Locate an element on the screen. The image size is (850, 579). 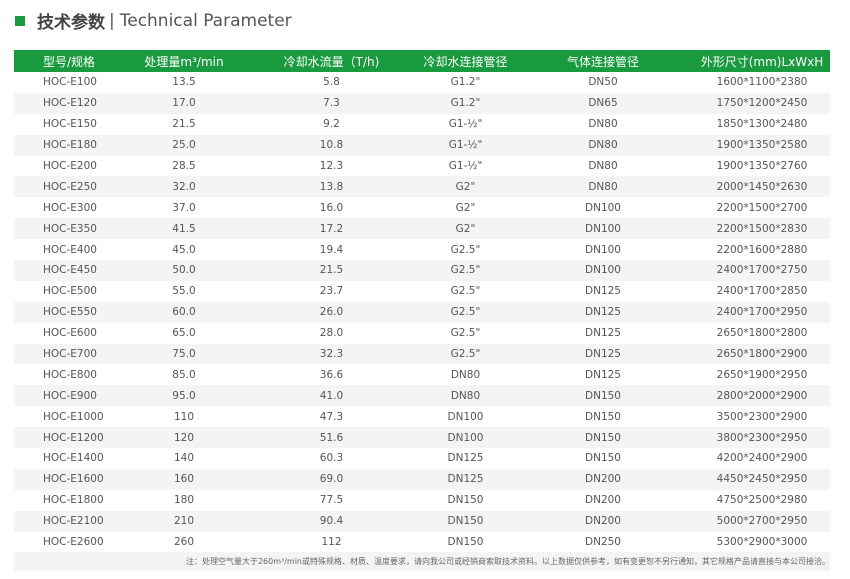
table-row: HOC-E550 60.0 26.0 G2.5" DN125 2400*1700*2950 is located at coordinates (422, 312).